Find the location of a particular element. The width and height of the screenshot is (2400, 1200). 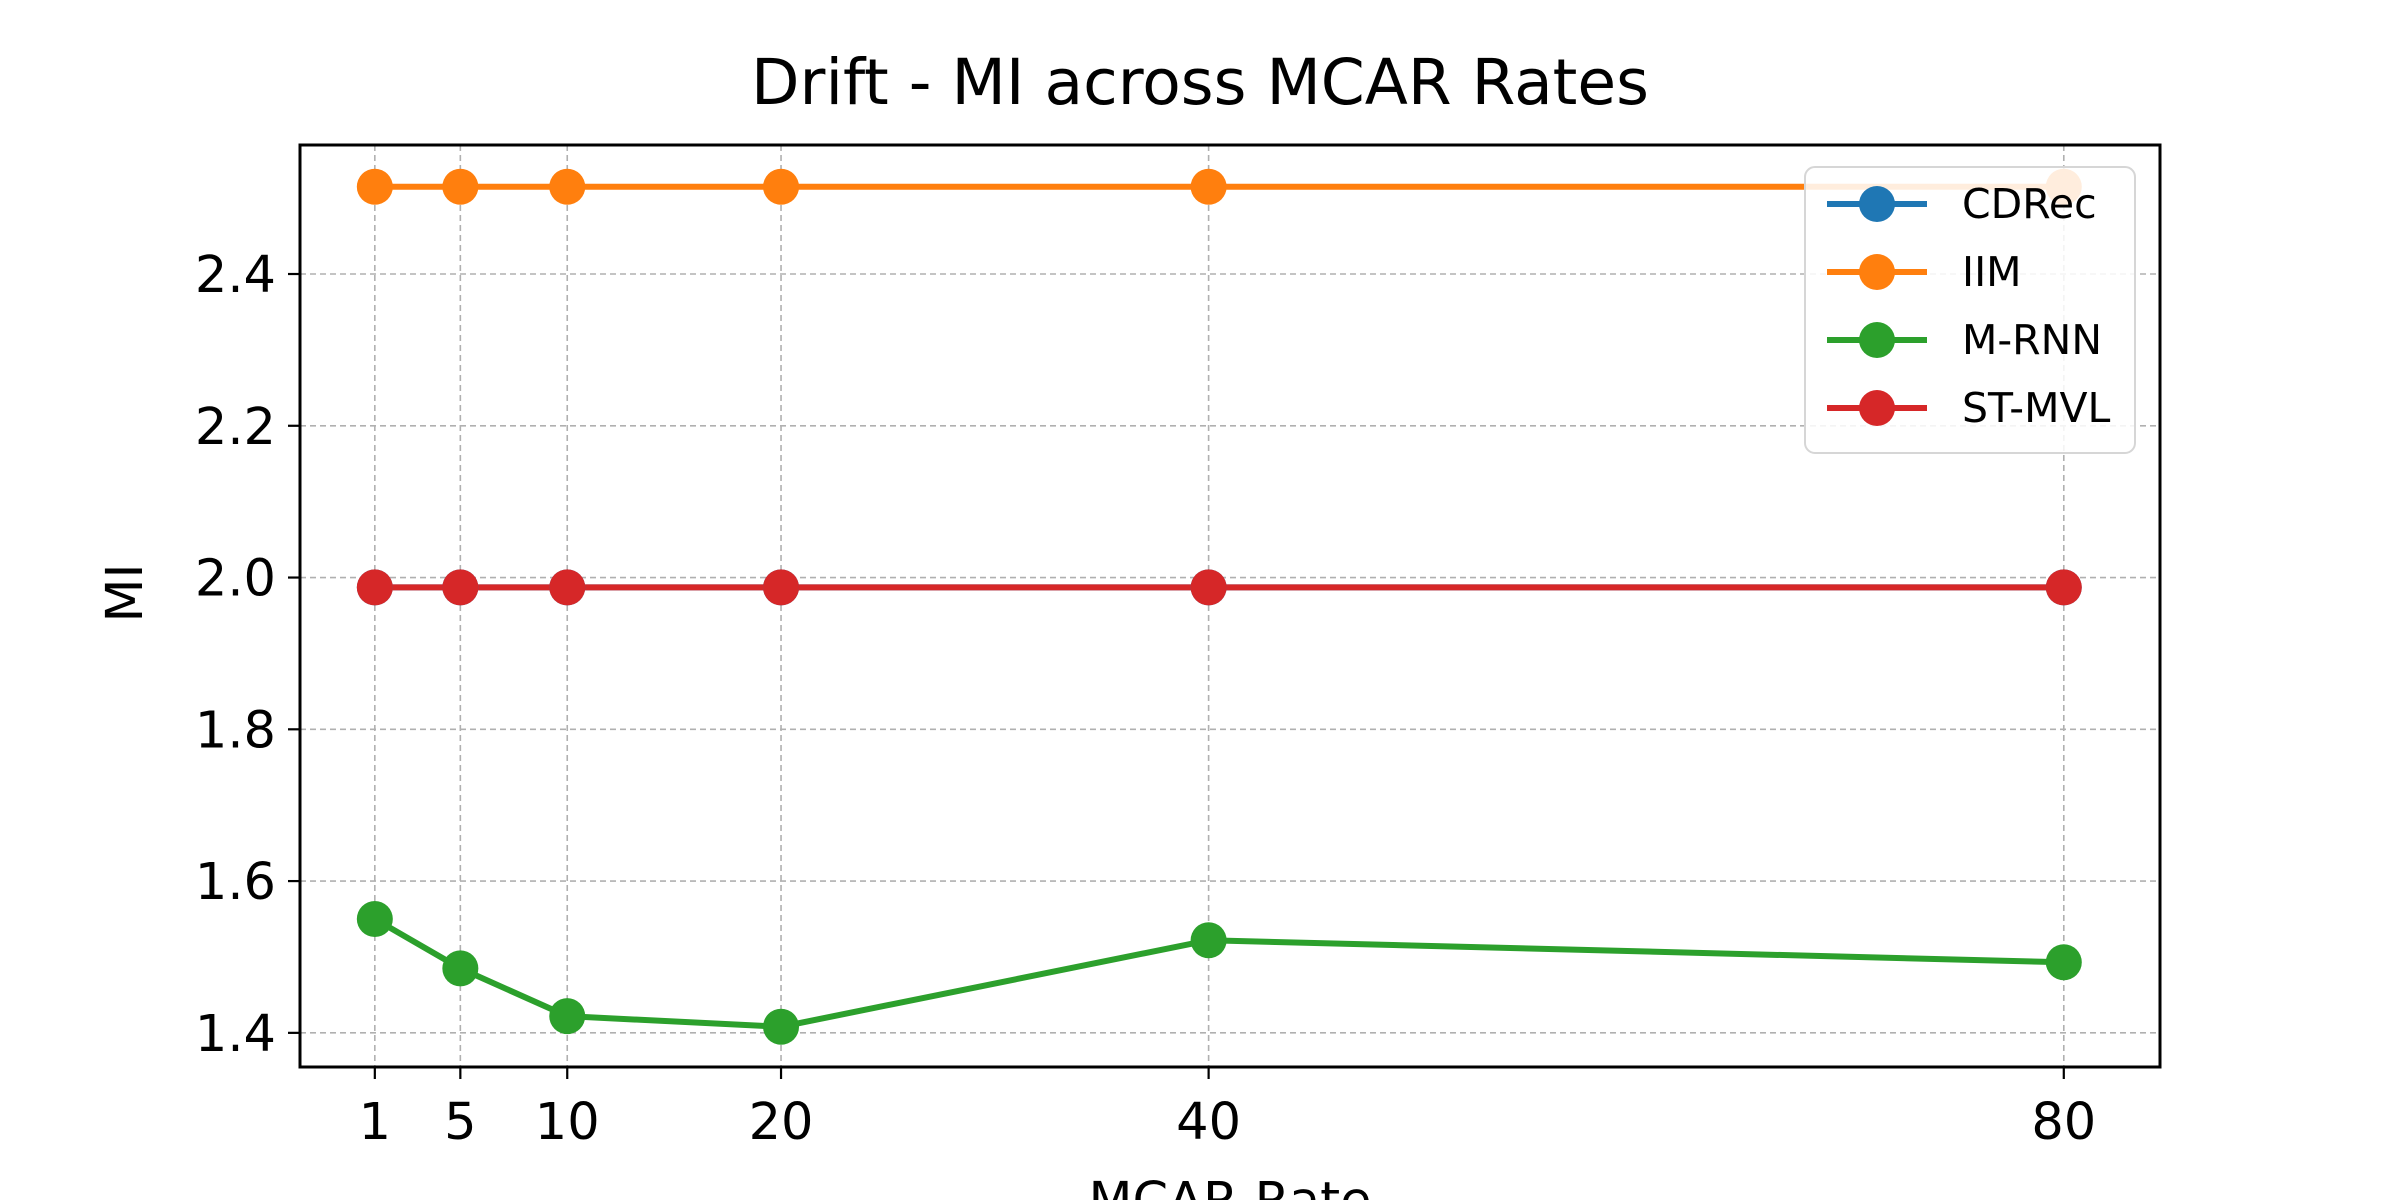

y-tick-label: 2.0 is located at coordinates (235, 579).